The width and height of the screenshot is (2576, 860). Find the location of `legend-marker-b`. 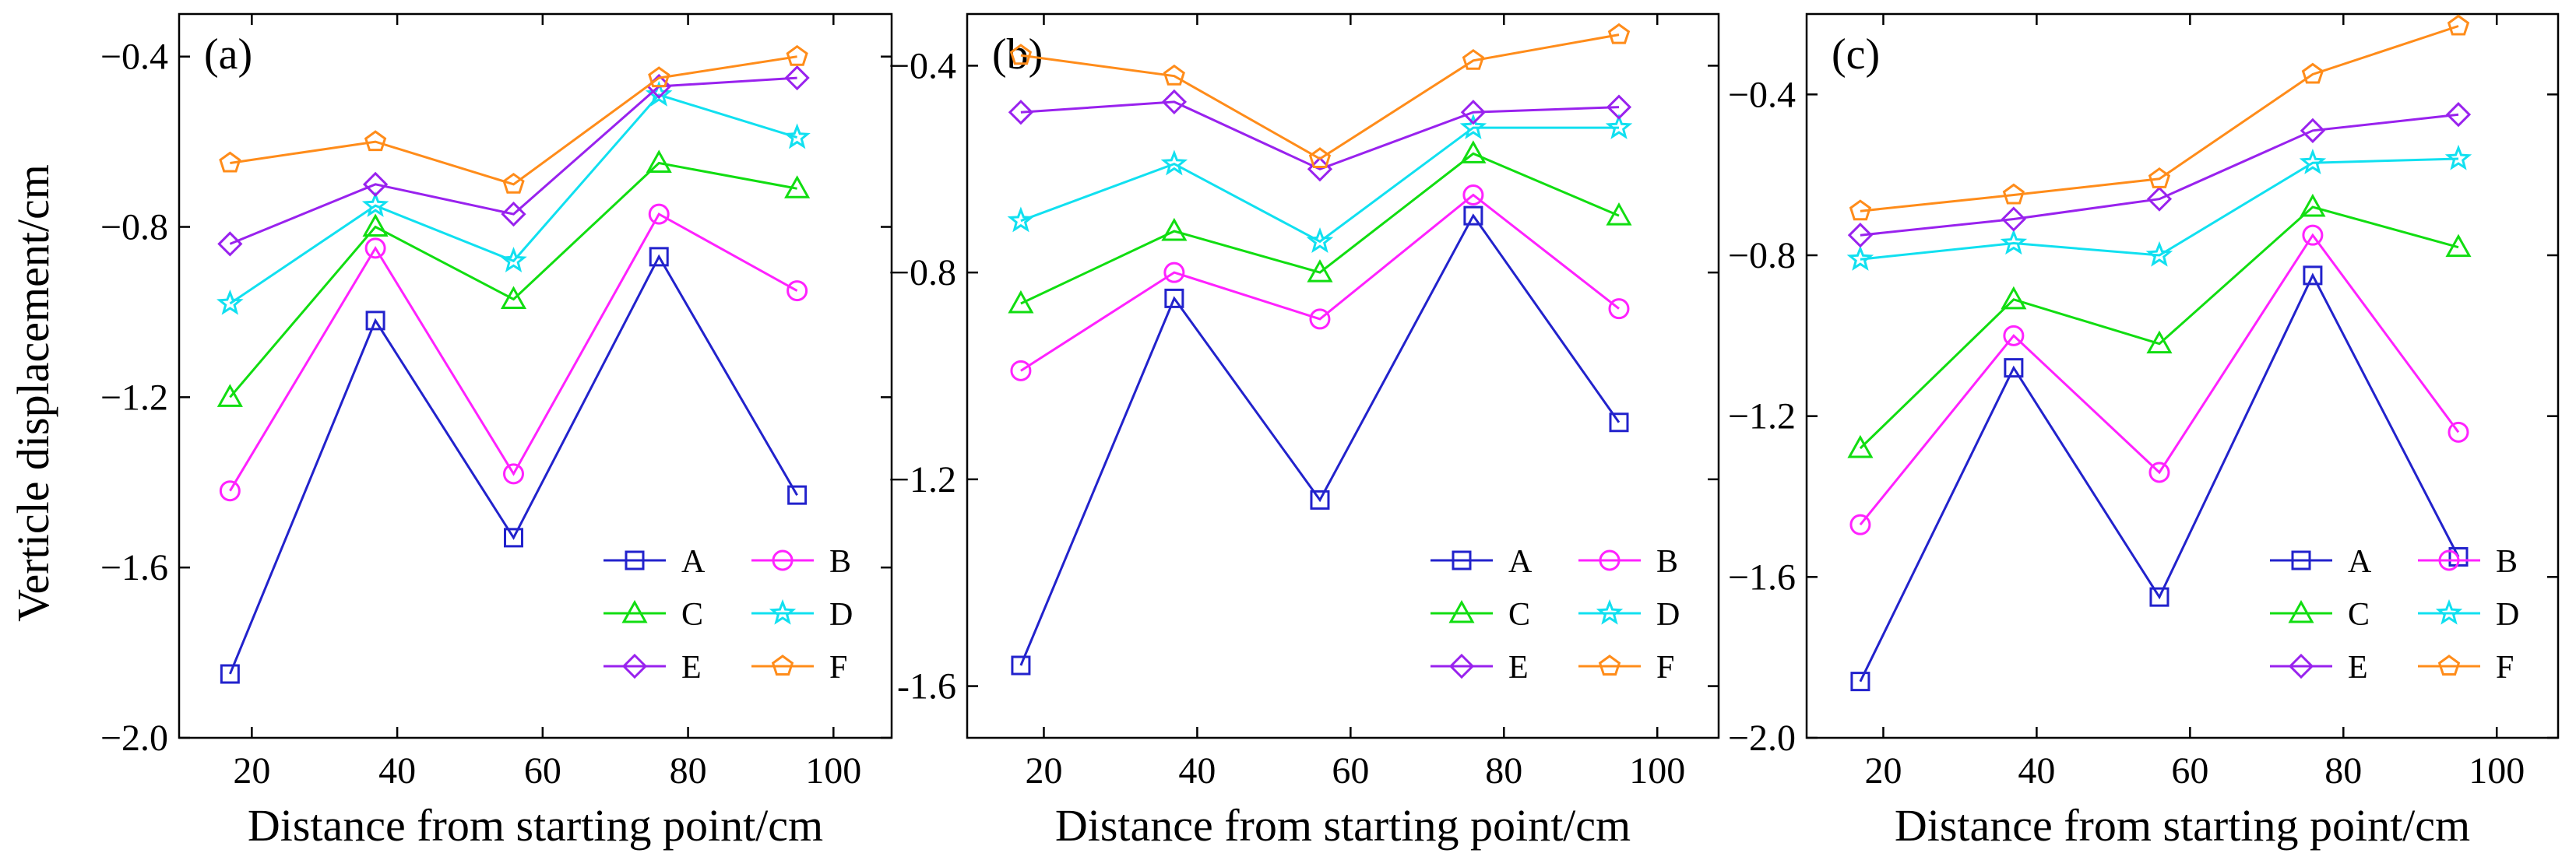

legend-marker-b is located at coordinates (783, 560).